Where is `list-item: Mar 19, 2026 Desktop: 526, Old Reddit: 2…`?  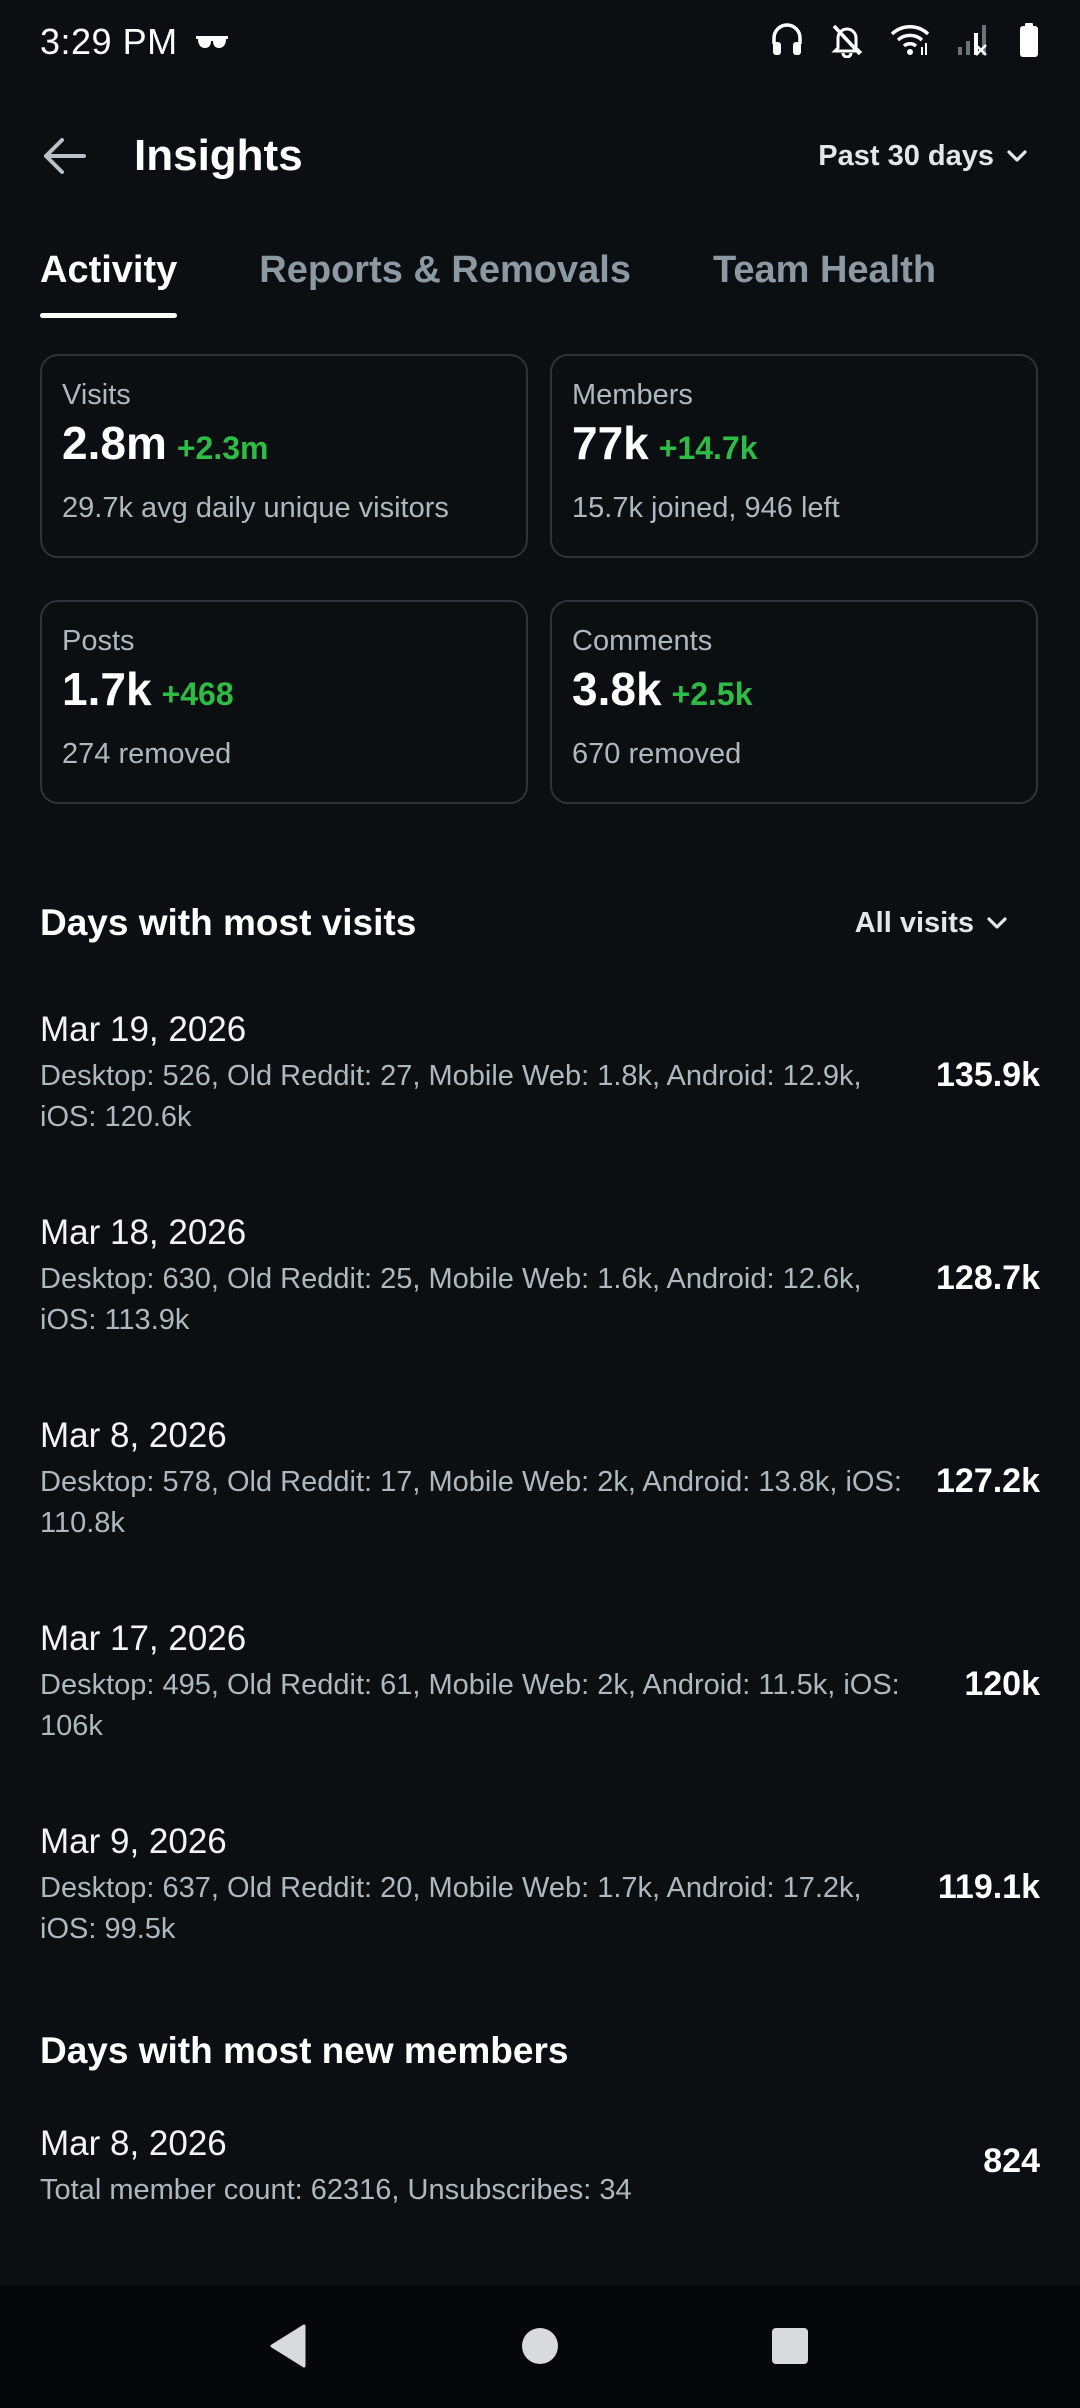 list-item: Mar 19, 2026 Desktop: 526, Old Reddit: 2… is located at coordinates (540, 1107).